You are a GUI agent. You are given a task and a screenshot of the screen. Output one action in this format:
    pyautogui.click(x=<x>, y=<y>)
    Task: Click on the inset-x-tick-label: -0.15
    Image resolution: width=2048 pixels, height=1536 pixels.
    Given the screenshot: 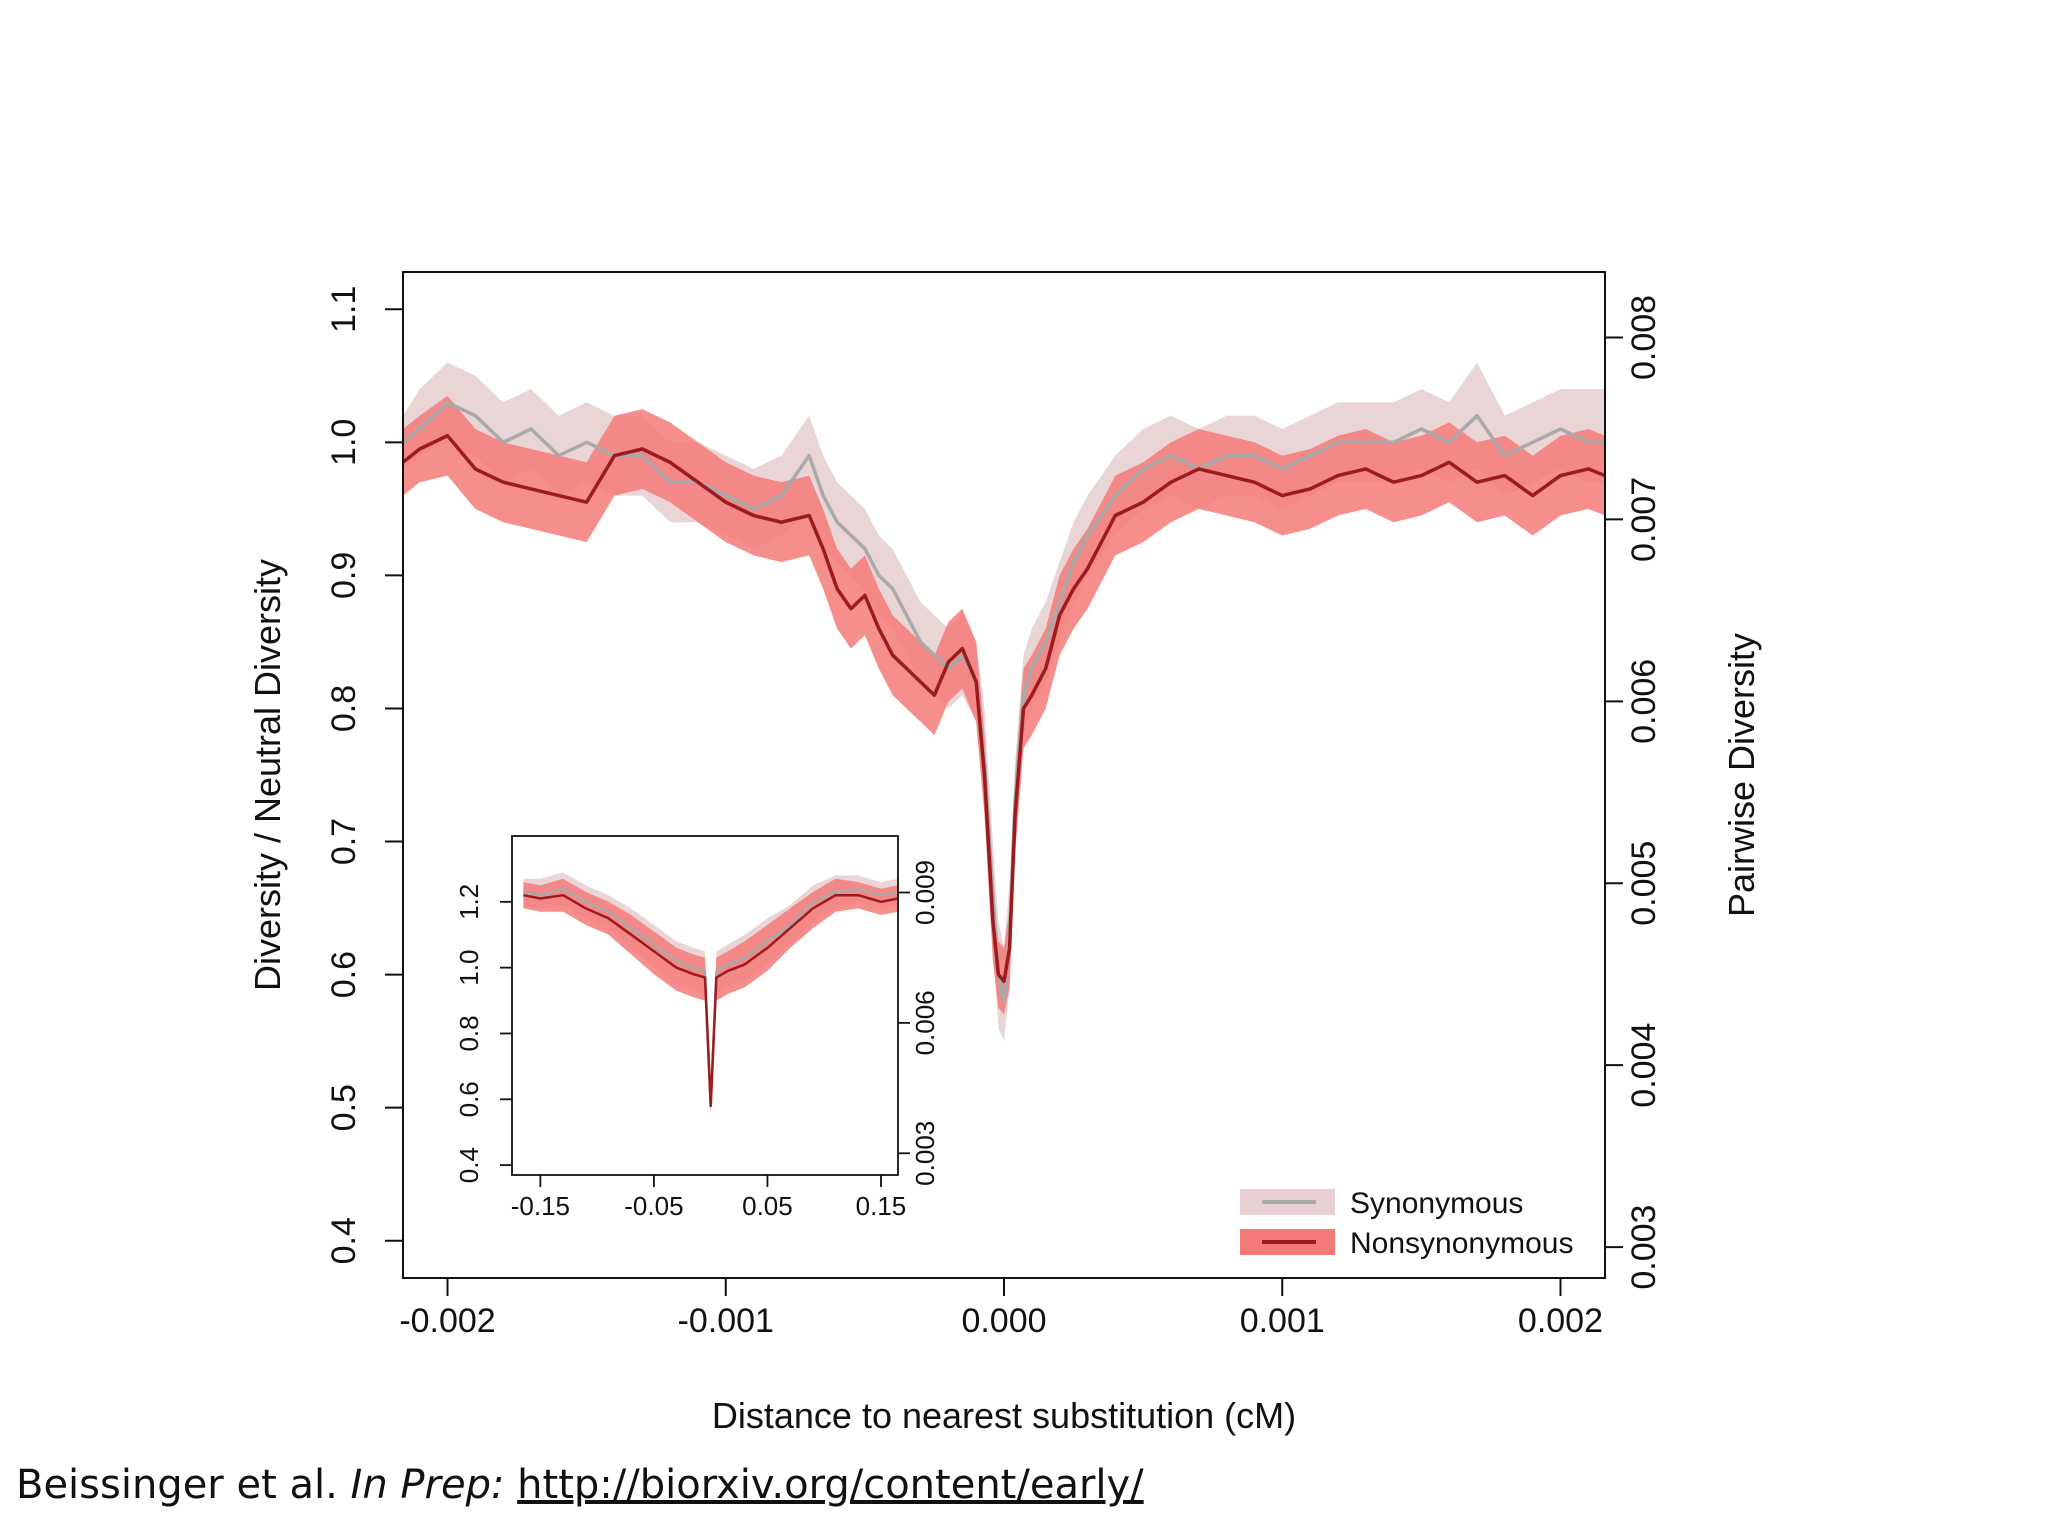 What is the action you would take?
    pyautogui.click(x=540, y=1206)
    